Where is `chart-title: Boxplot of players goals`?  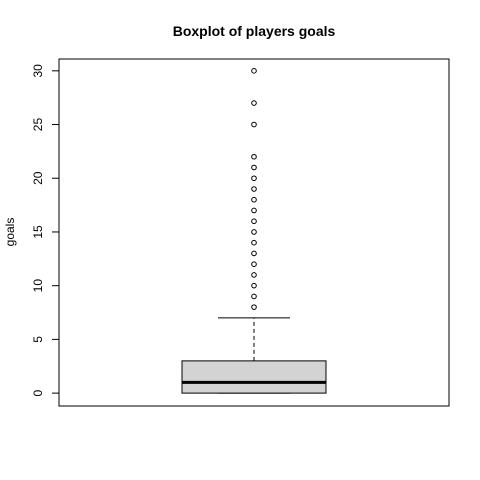
chart-title: Boxplot of players goals is located at coordinates (254, 31).